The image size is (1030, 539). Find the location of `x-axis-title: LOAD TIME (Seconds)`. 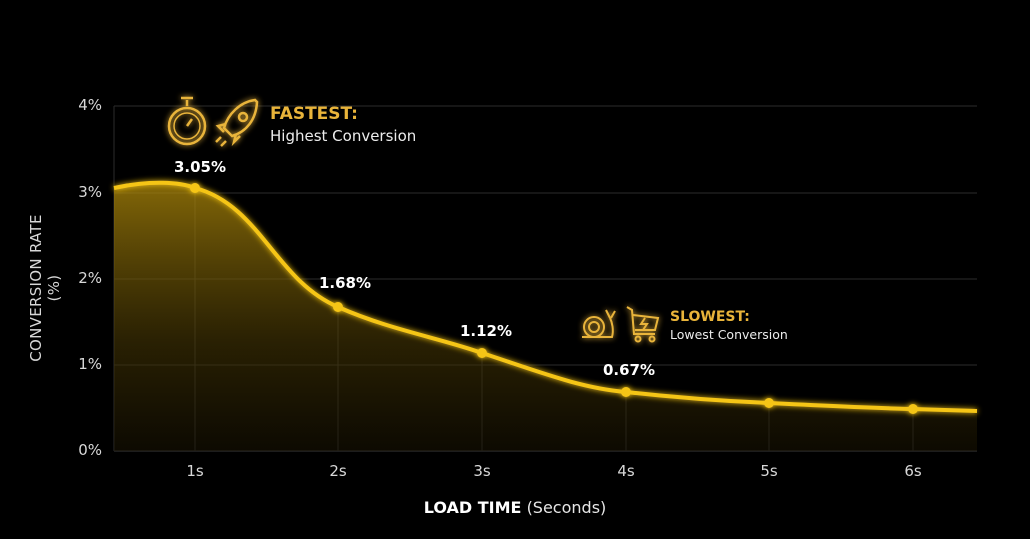

x-axis-title: LOAD TIME (Seconds) is located at coordinates (515, 507).